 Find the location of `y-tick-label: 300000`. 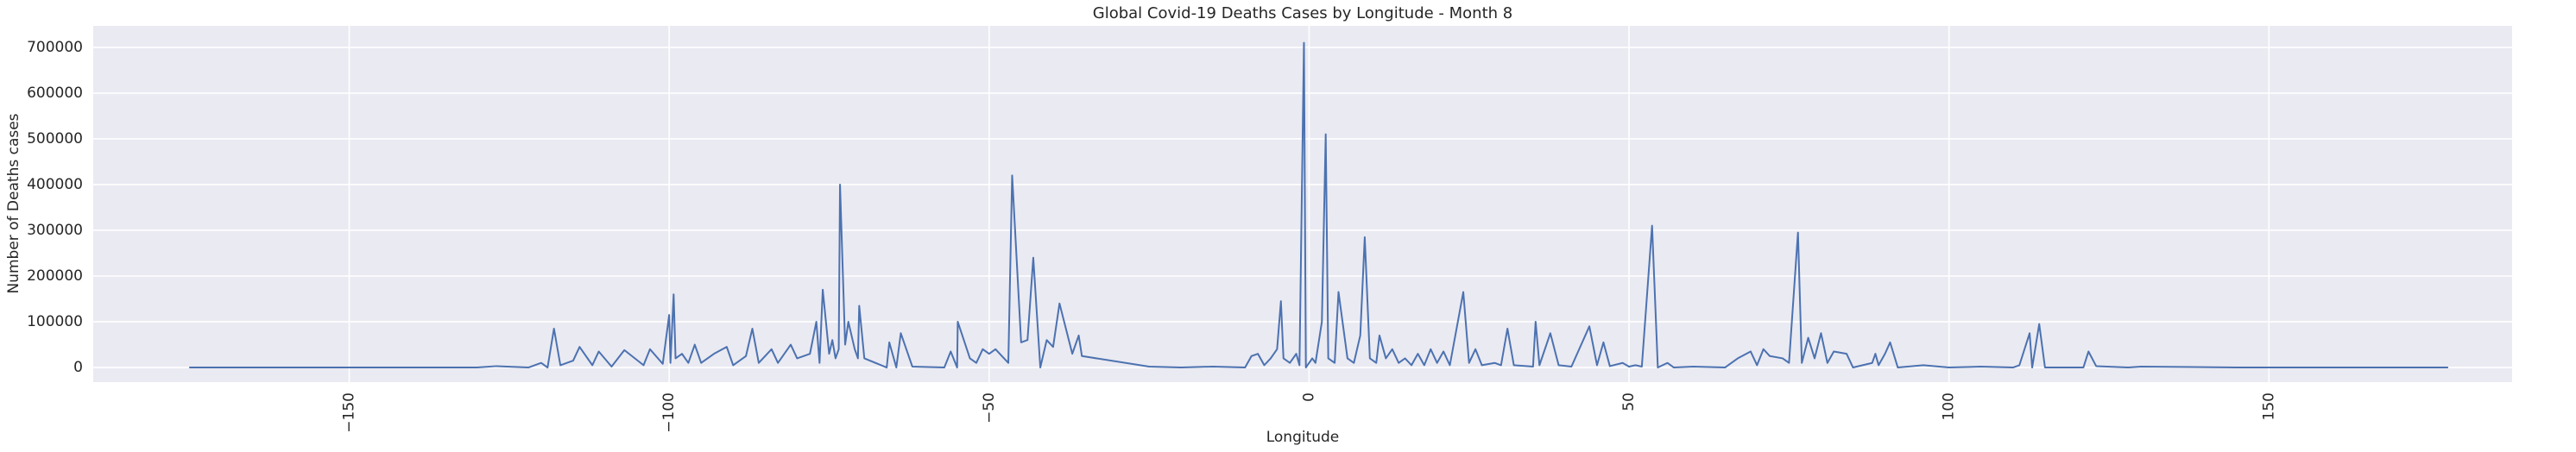

y-tick-label: 300000 is located at coordinates (55, 230).